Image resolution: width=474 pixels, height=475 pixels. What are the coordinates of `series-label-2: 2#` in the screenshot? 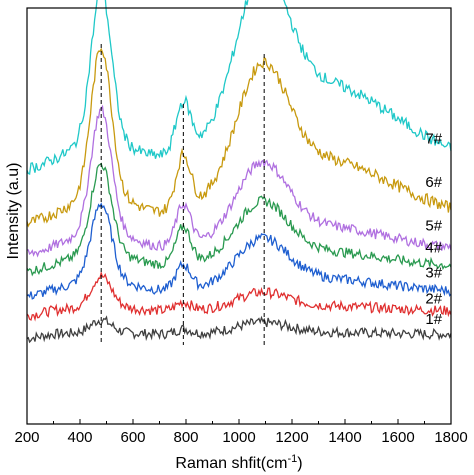 It's located at (433, 298).